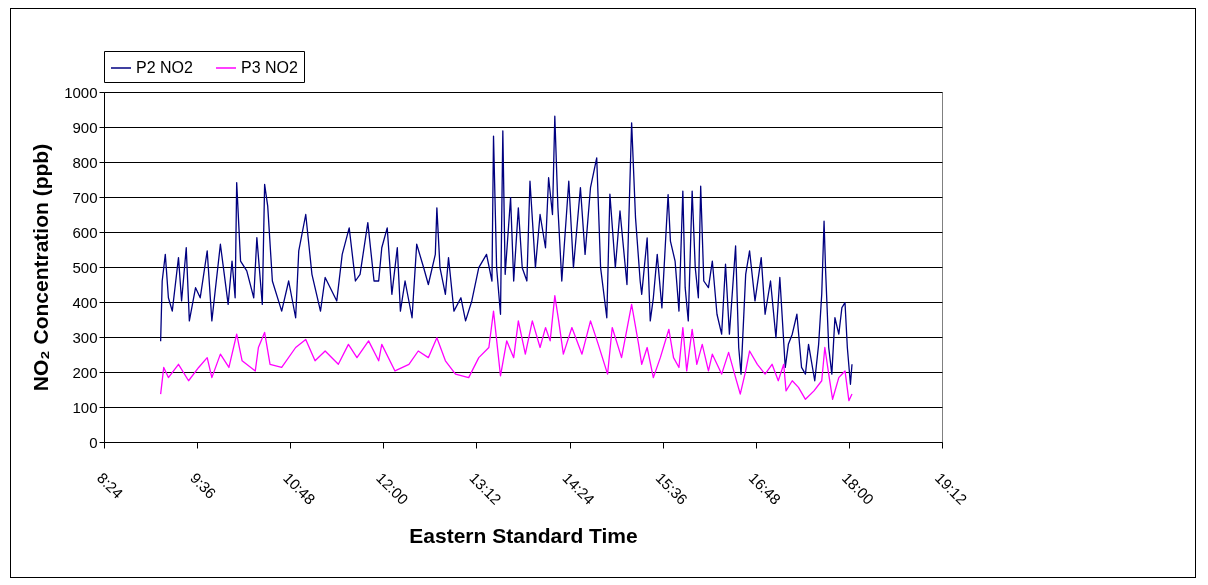 The image size is (1208, 585). Describe the element at coordinates (506, 348) in the screenshot. I see `line-series` at that location.